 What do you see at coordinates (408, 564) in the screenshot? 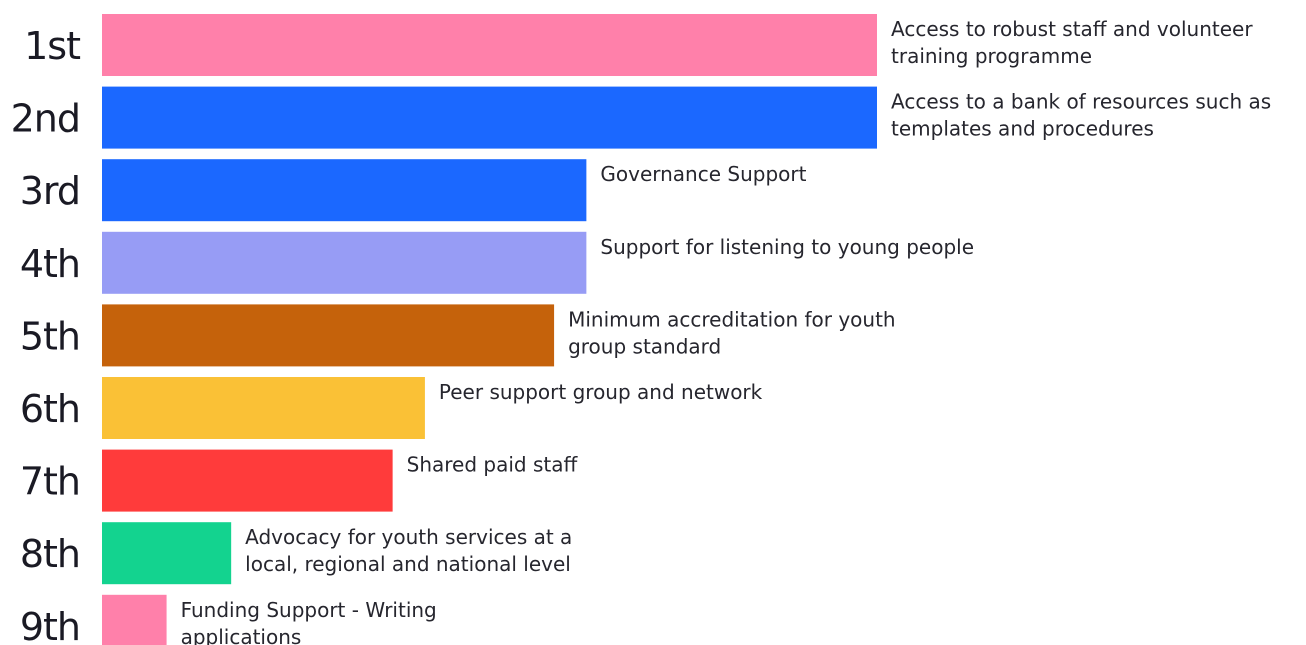
I see `bar-label-8-line-2: local, regional and national level` at bounding box center [408, 564].